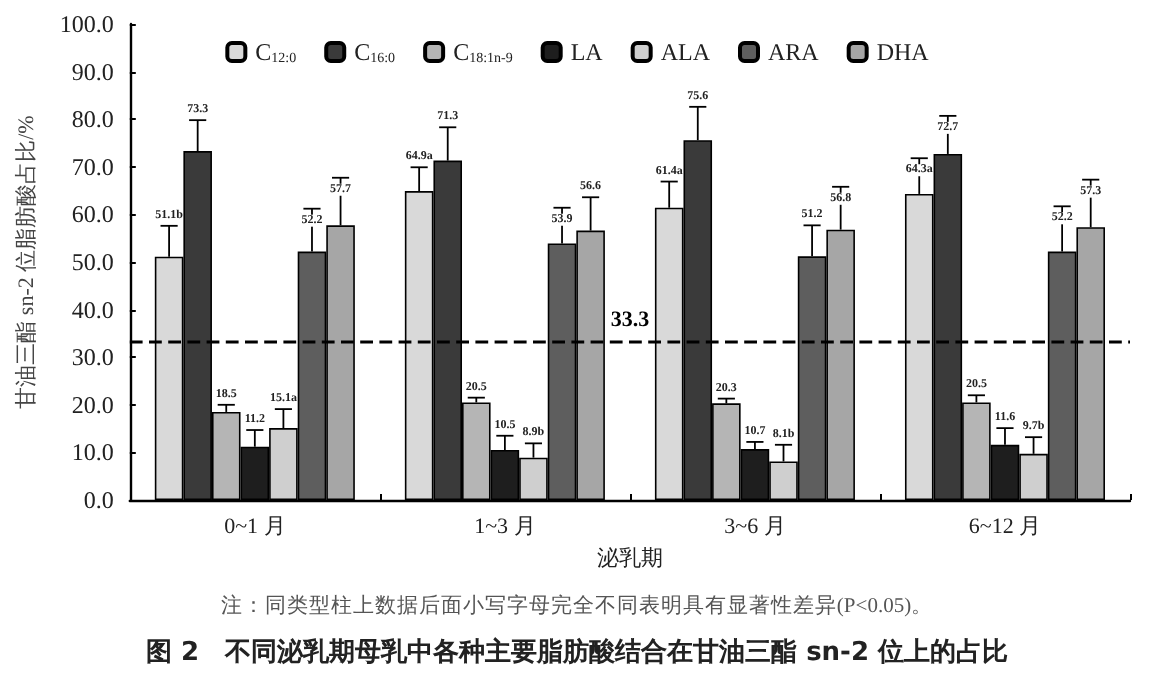 Image resolution: width=1154 pixels, height=684 pixels. Describe the element at coordinates (86, 24) in the screenshot. I see `y-tick-label: 100.0` at that location.